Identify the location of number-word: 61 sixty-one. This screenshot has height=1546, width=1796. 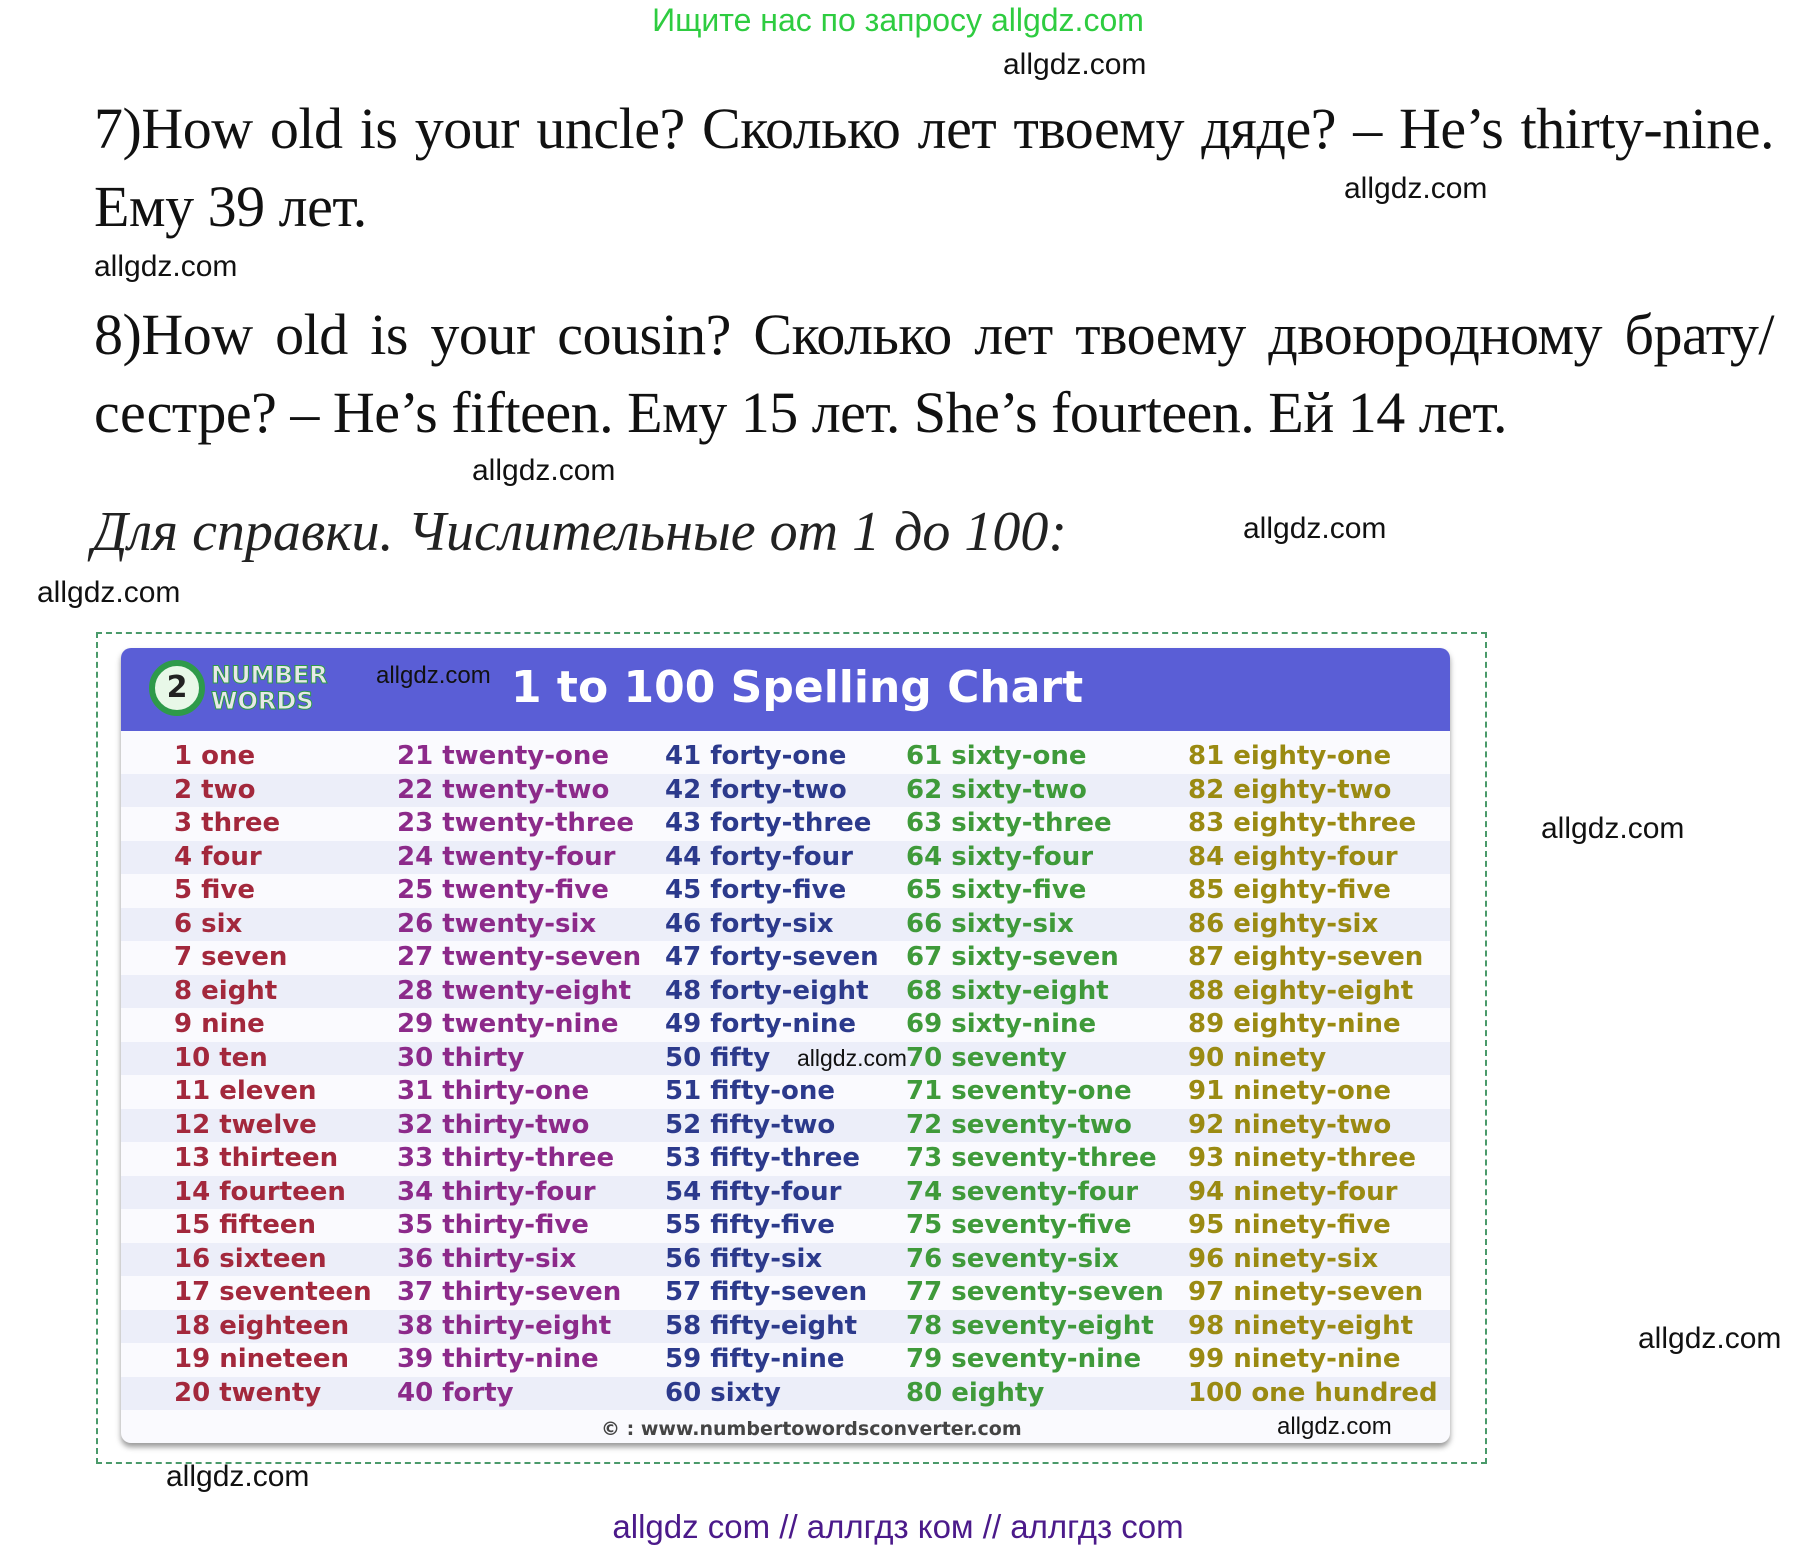
(996, 756).